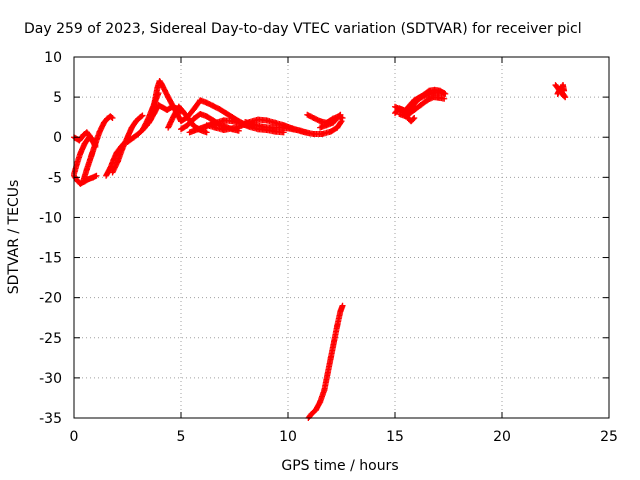 This screenshot has height=480, width=640. What do you see at coordinates (50, 259) in the screenshot?
I see `y-tick-label: -15` at bounding box center [50, 259].